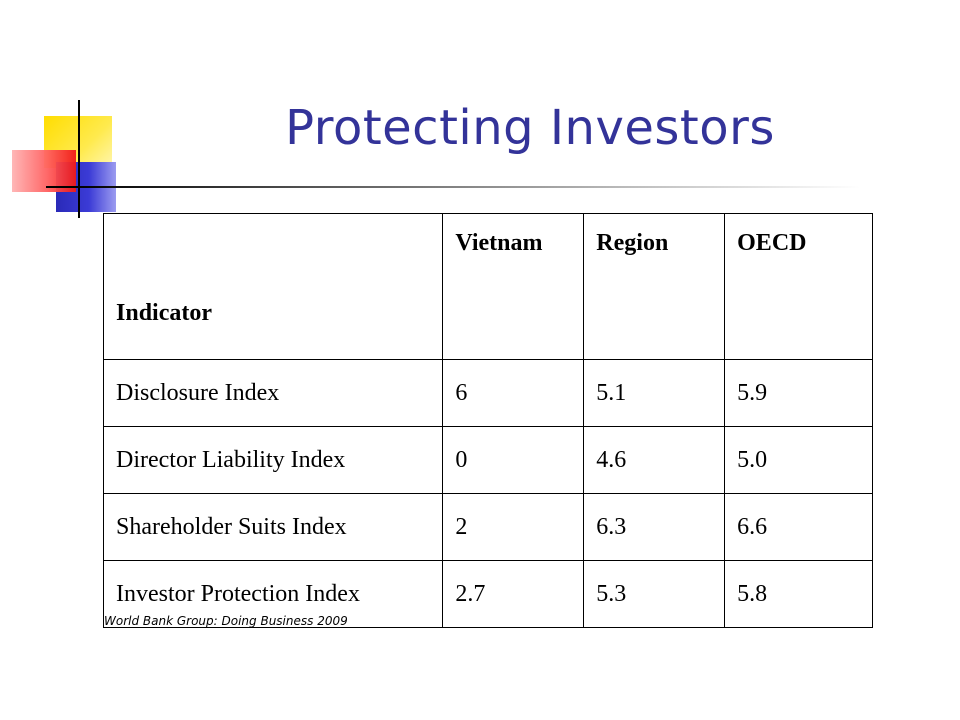  Describe the element at coordinates (66, 187) in the screenshot. I see `logo-horizontal-line` at that location.